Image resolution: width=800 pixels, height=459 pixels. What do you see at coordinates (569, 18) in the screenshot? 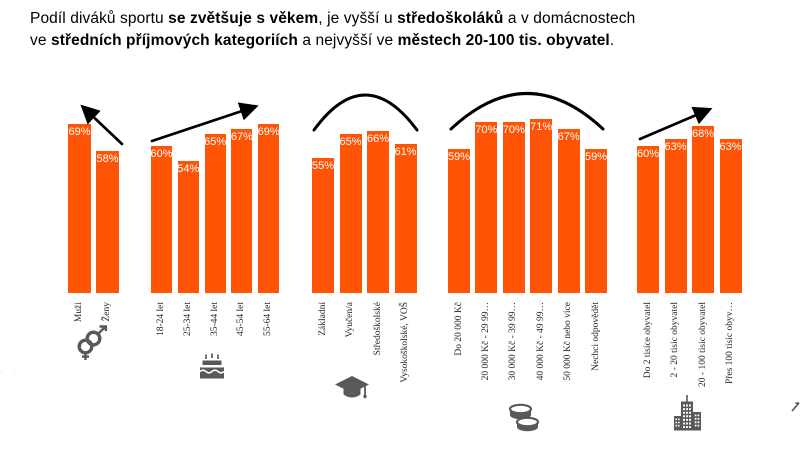
I see `title-segment: a v domácnostech` at bounding box center [569, 18].